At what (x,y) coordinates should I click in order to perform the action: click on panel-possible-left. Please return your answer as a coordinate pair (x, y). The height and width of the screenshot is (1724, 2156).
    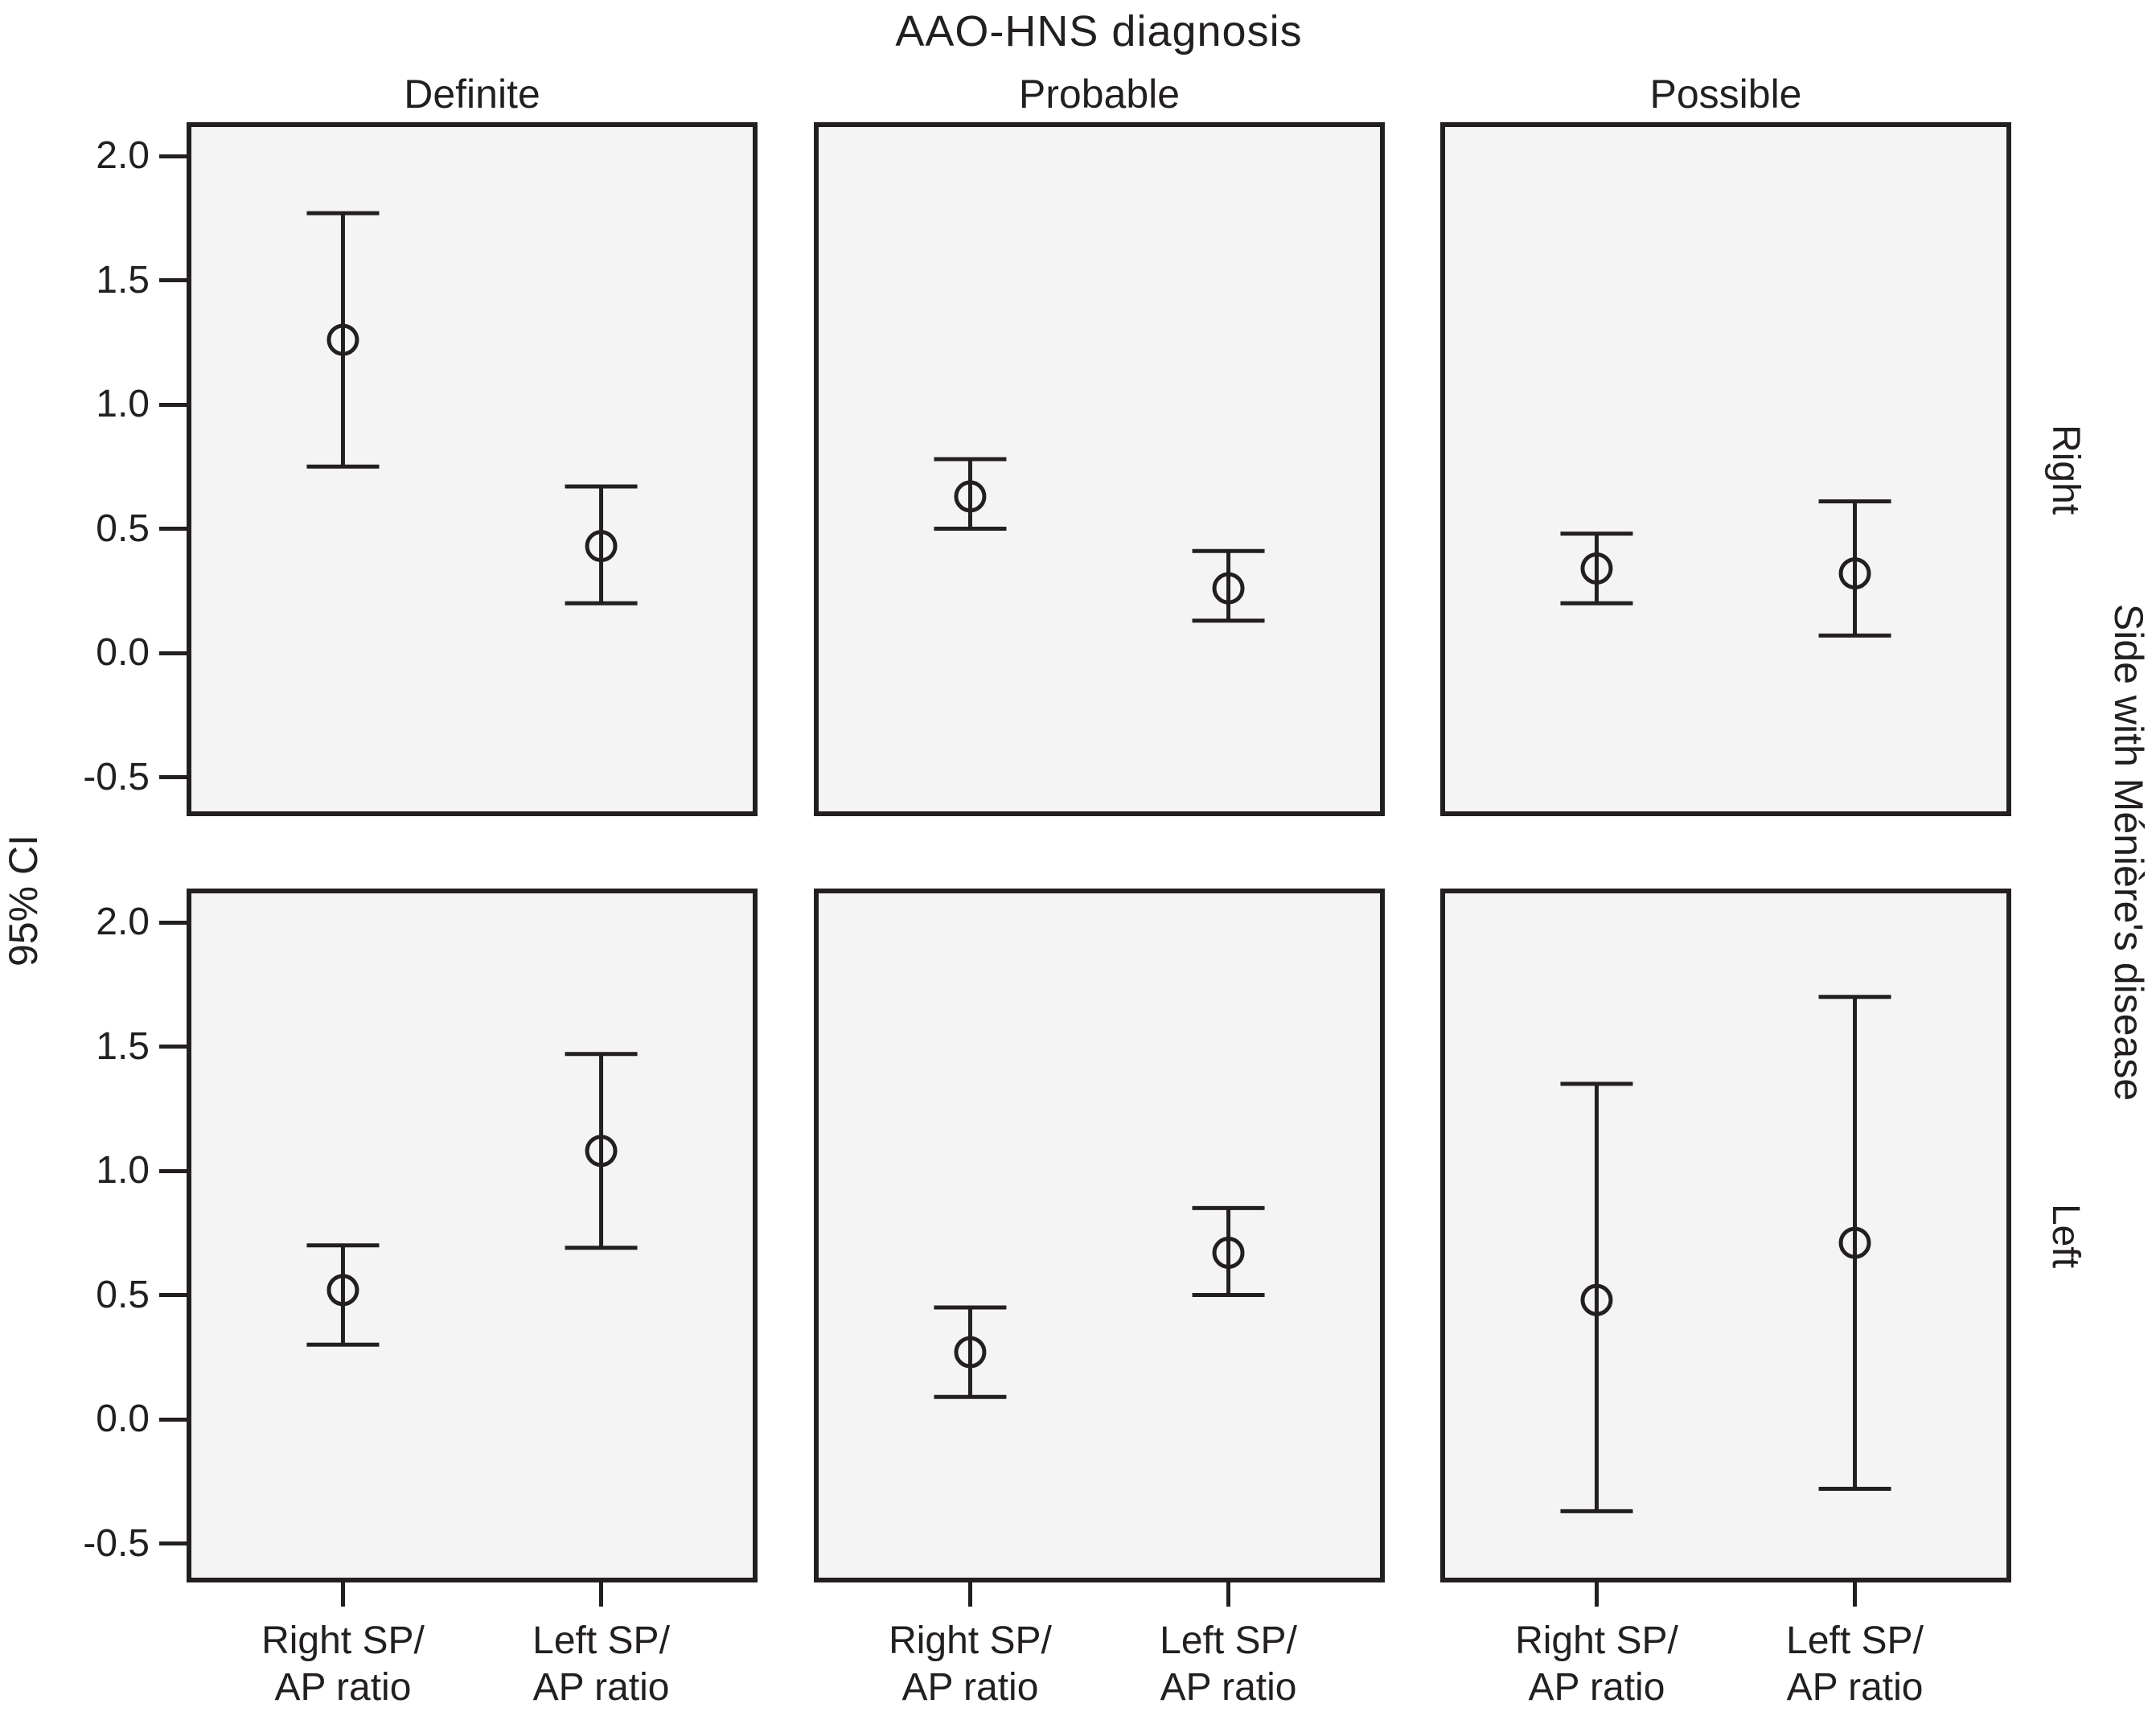
    Looking at the image, I should click on (1725, 1235).